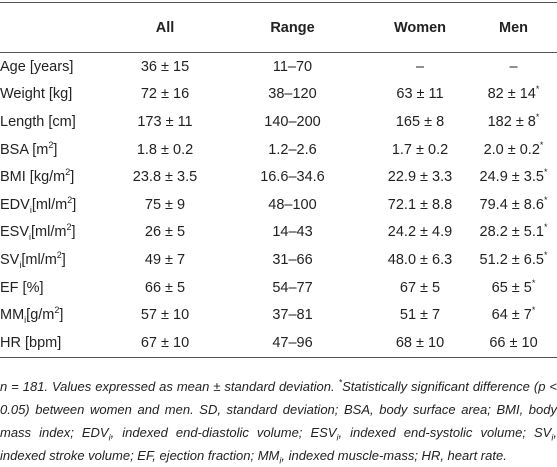 Image resolution: width=557 pixels, height=467 pixels. What do you see at coordinates (33, 177) in the screenshot?
I see `text: BMI [kg/m` at bounding box center [33, 177].